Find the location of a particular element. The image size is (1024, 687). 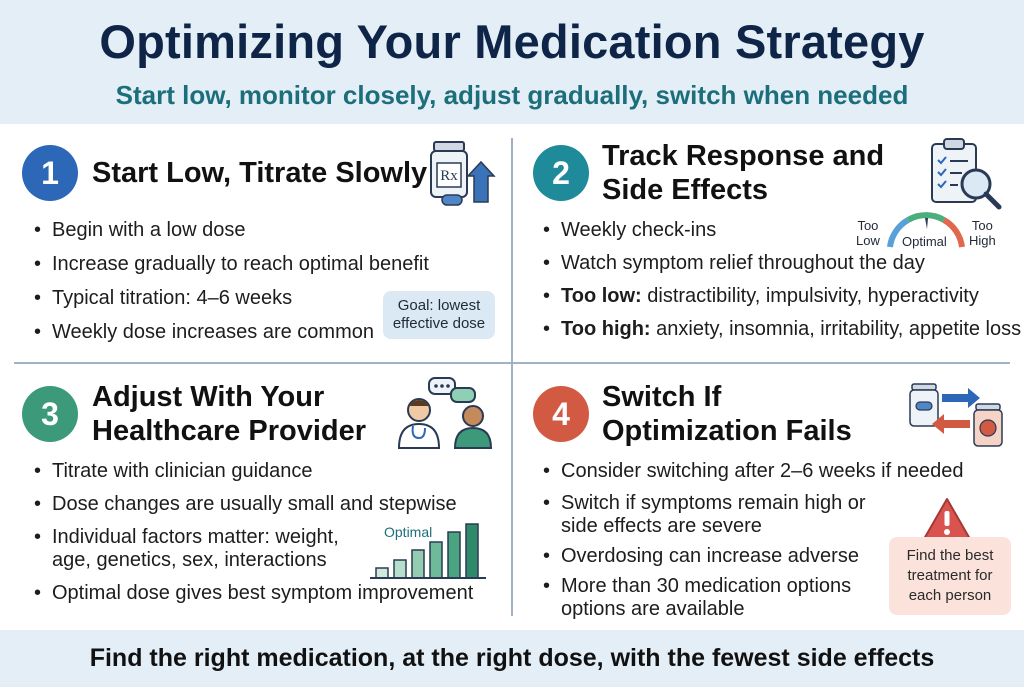

find-best-callout: Find the best treatment for each person is located at coordinates (950, 576).